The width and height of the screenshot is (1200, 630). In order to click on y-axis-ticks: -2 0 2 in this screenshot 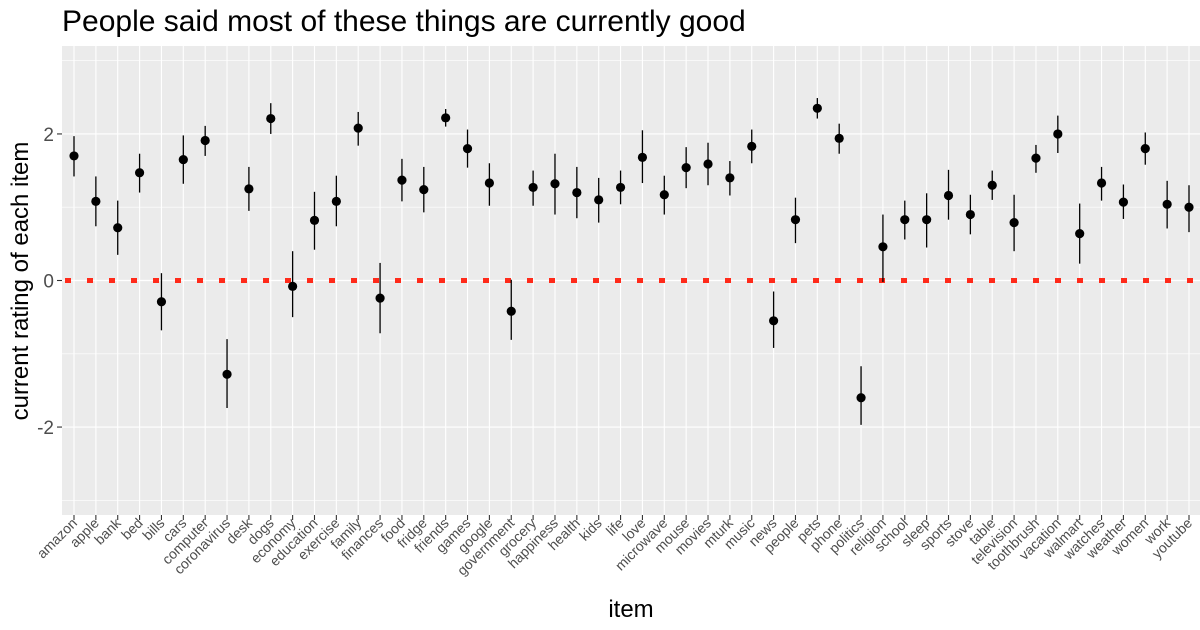, I will do `click(49, 282)`.